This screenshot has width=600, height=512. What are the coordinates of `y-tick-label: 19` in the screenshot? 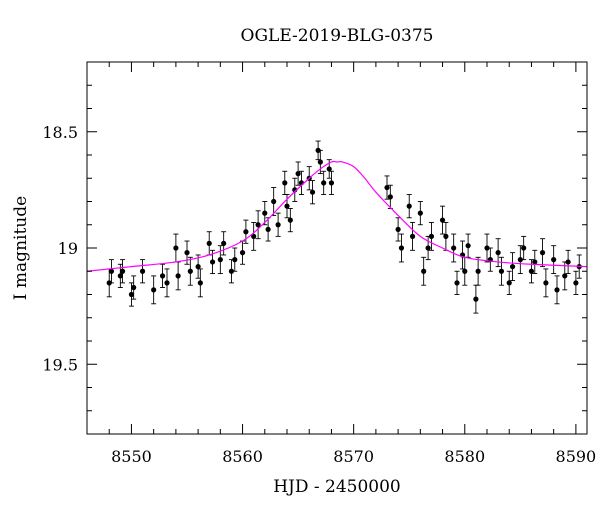 It's located at (68, 248).